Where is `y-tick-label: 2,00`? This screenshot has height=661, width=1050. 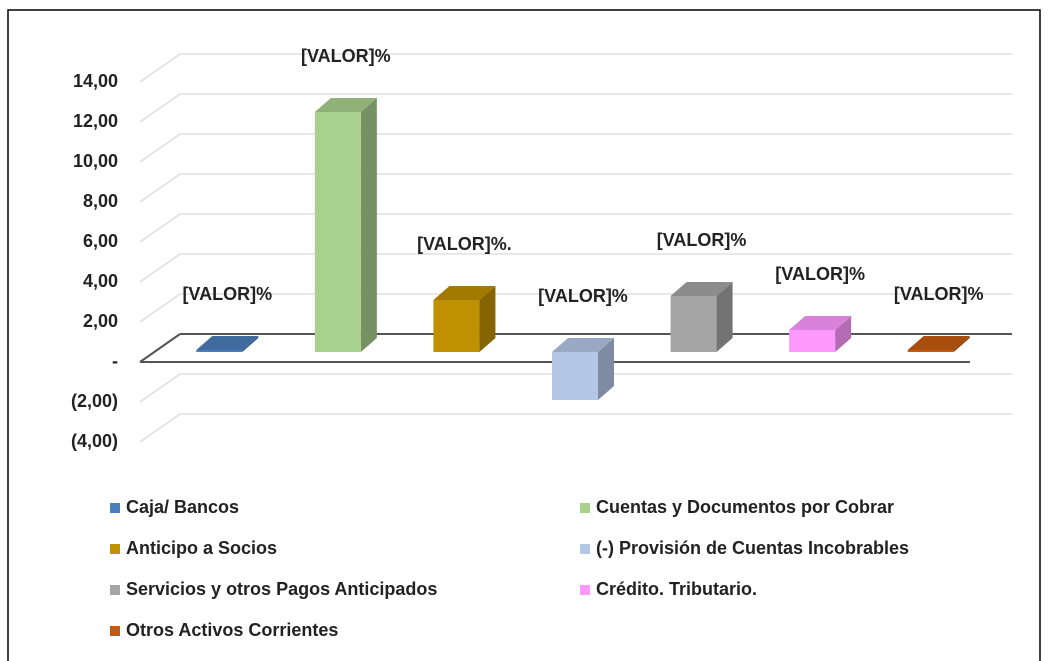
y-tick-label: 2,00 is located at coordinates (100, 321).